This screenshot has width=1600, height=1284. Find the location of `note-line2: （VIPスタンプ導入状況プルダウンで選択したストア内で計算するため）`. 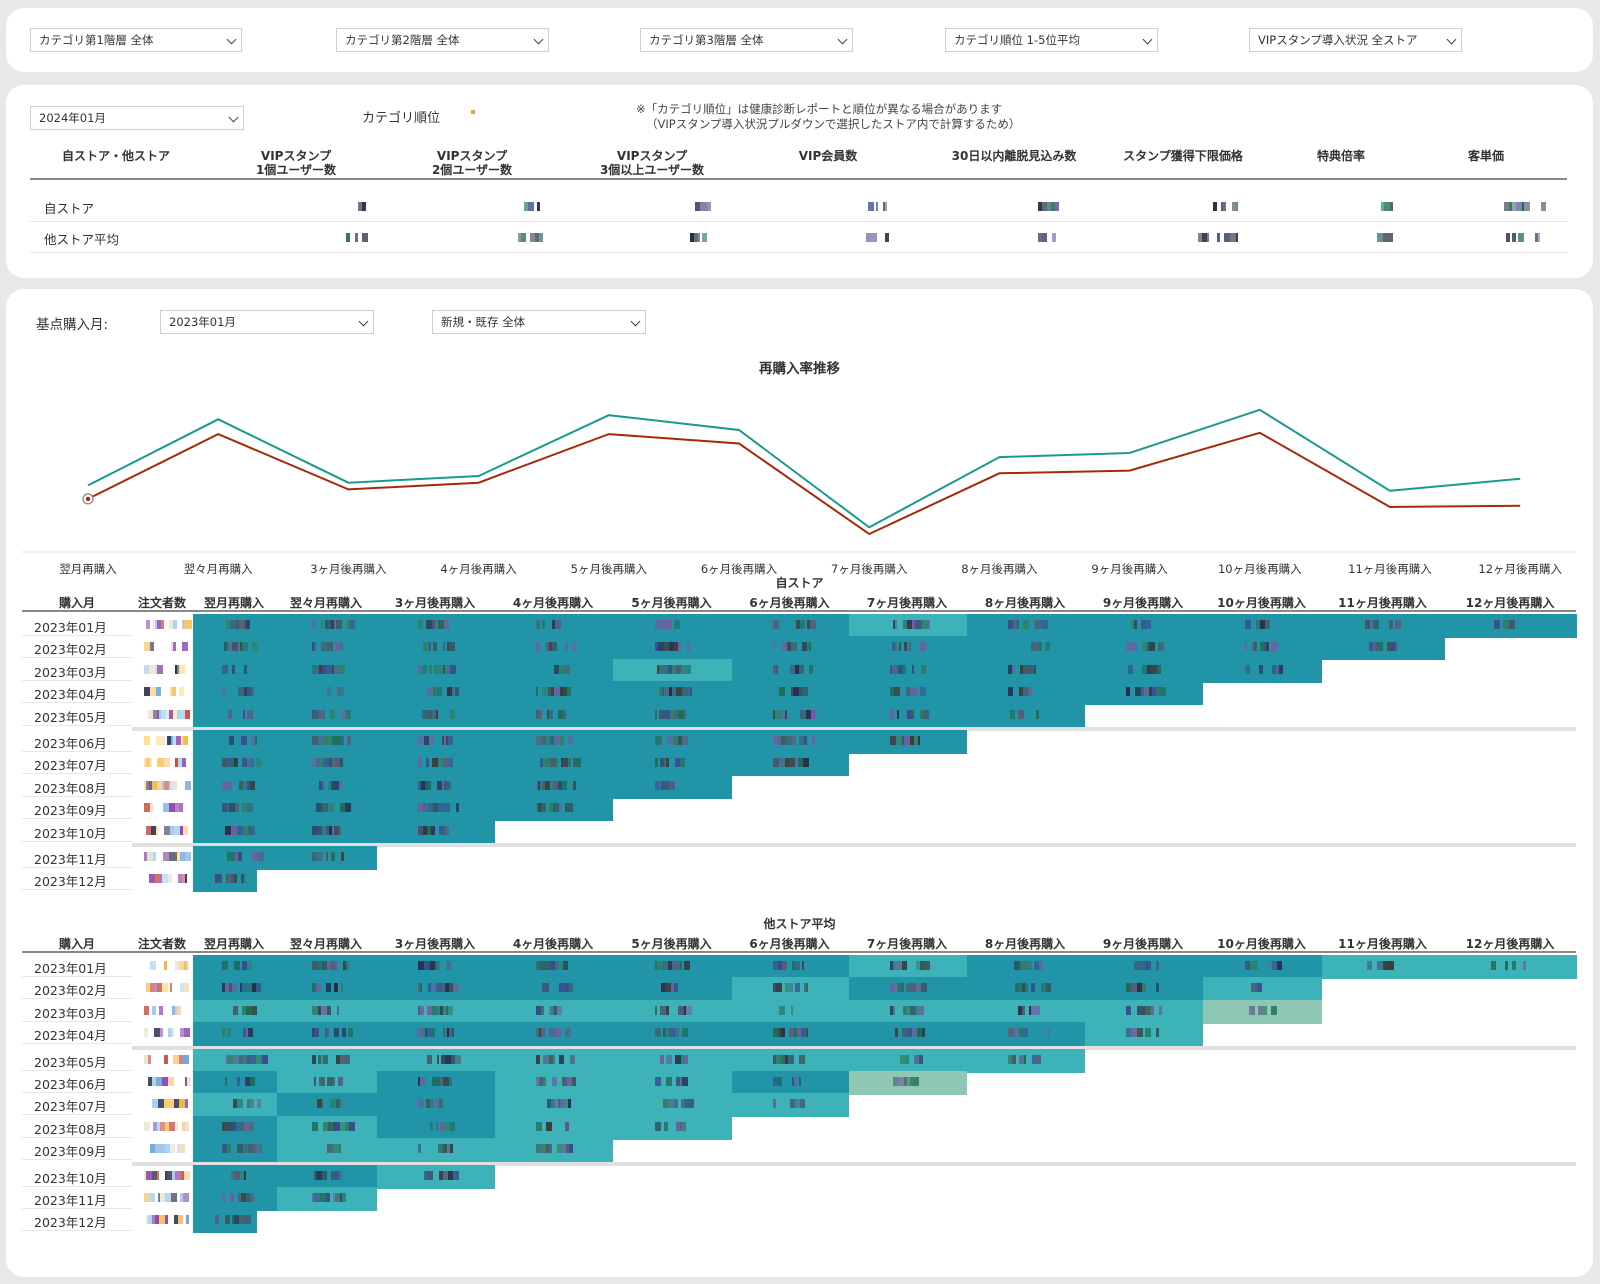

note-line2: （VIPスタンプ導入状況プルダウンで選択したストア内で計算するため） is located at coordinates (833, 124).